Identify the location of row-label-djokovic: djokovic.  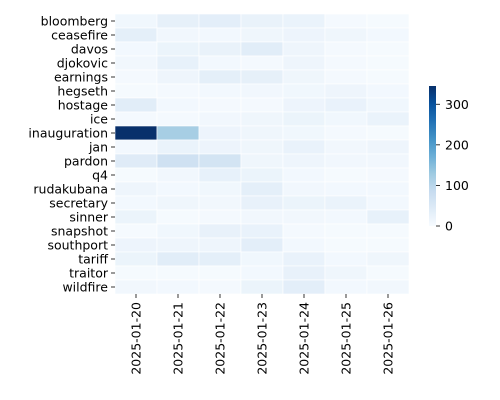
(82, 63).